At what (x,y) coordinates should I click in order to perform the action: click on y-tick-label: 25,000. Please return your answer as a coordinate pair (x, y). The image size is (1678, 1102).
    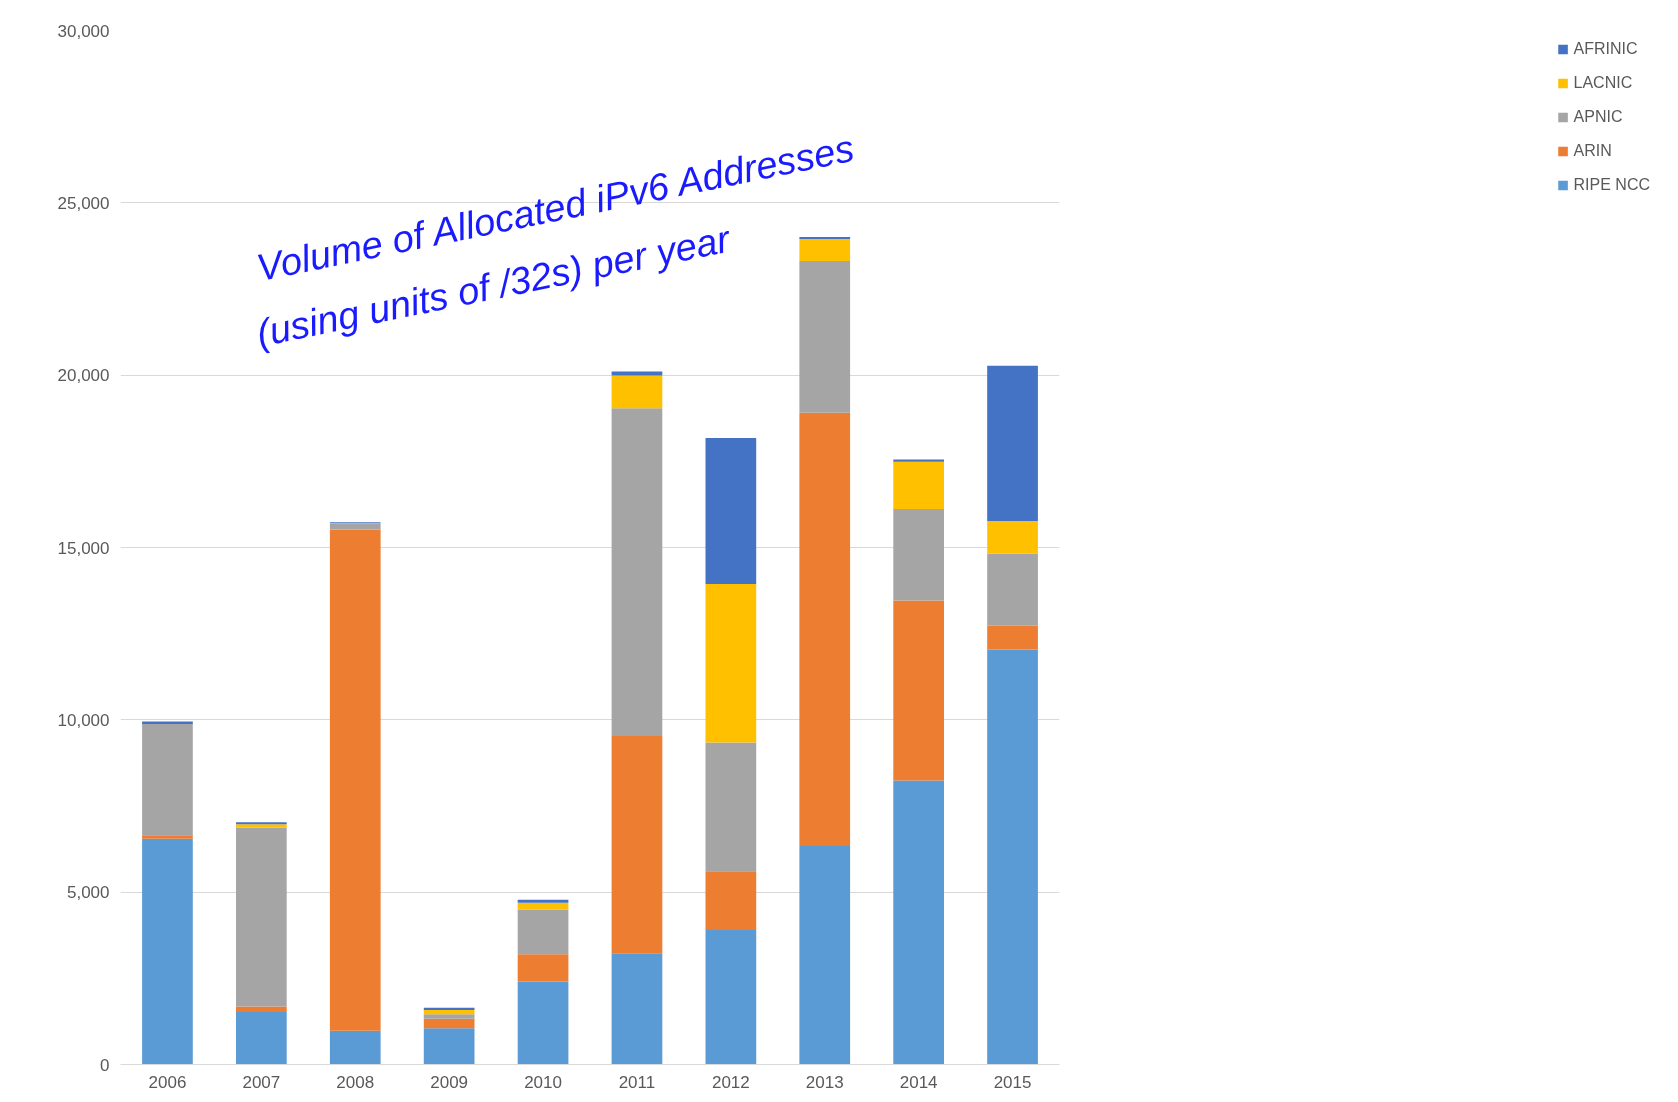
    Looking at the image, I should click on (83, 203).